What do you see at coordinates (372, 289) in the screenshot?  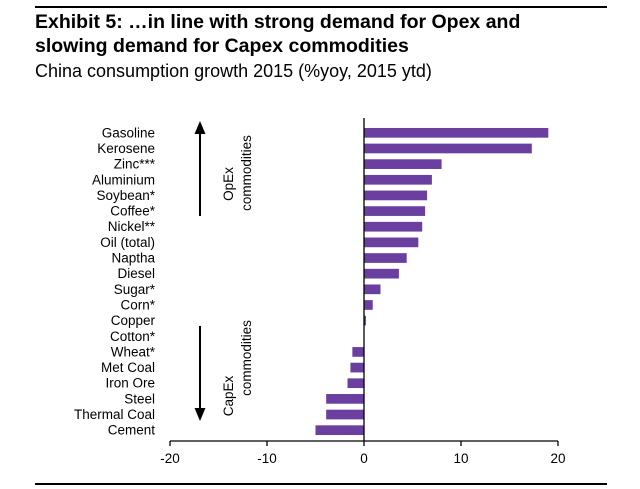 I see `bar-sugar` at bounding box center [372, 289].